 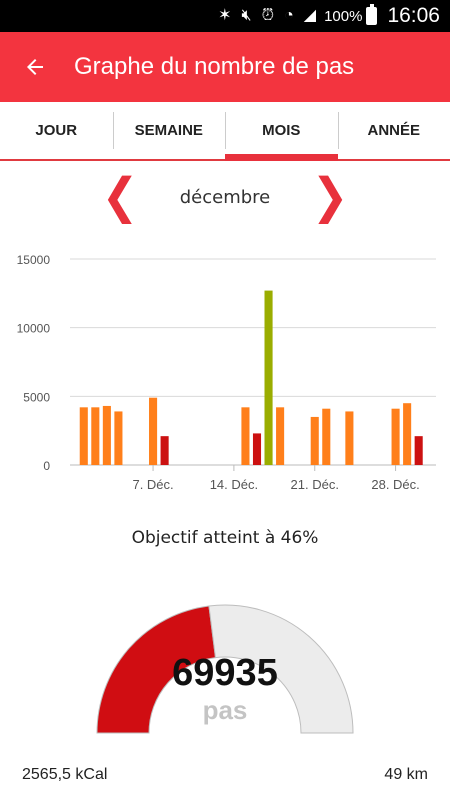 I want to click on tab-semaine: SEMAINE, so click(x=169, y=130).